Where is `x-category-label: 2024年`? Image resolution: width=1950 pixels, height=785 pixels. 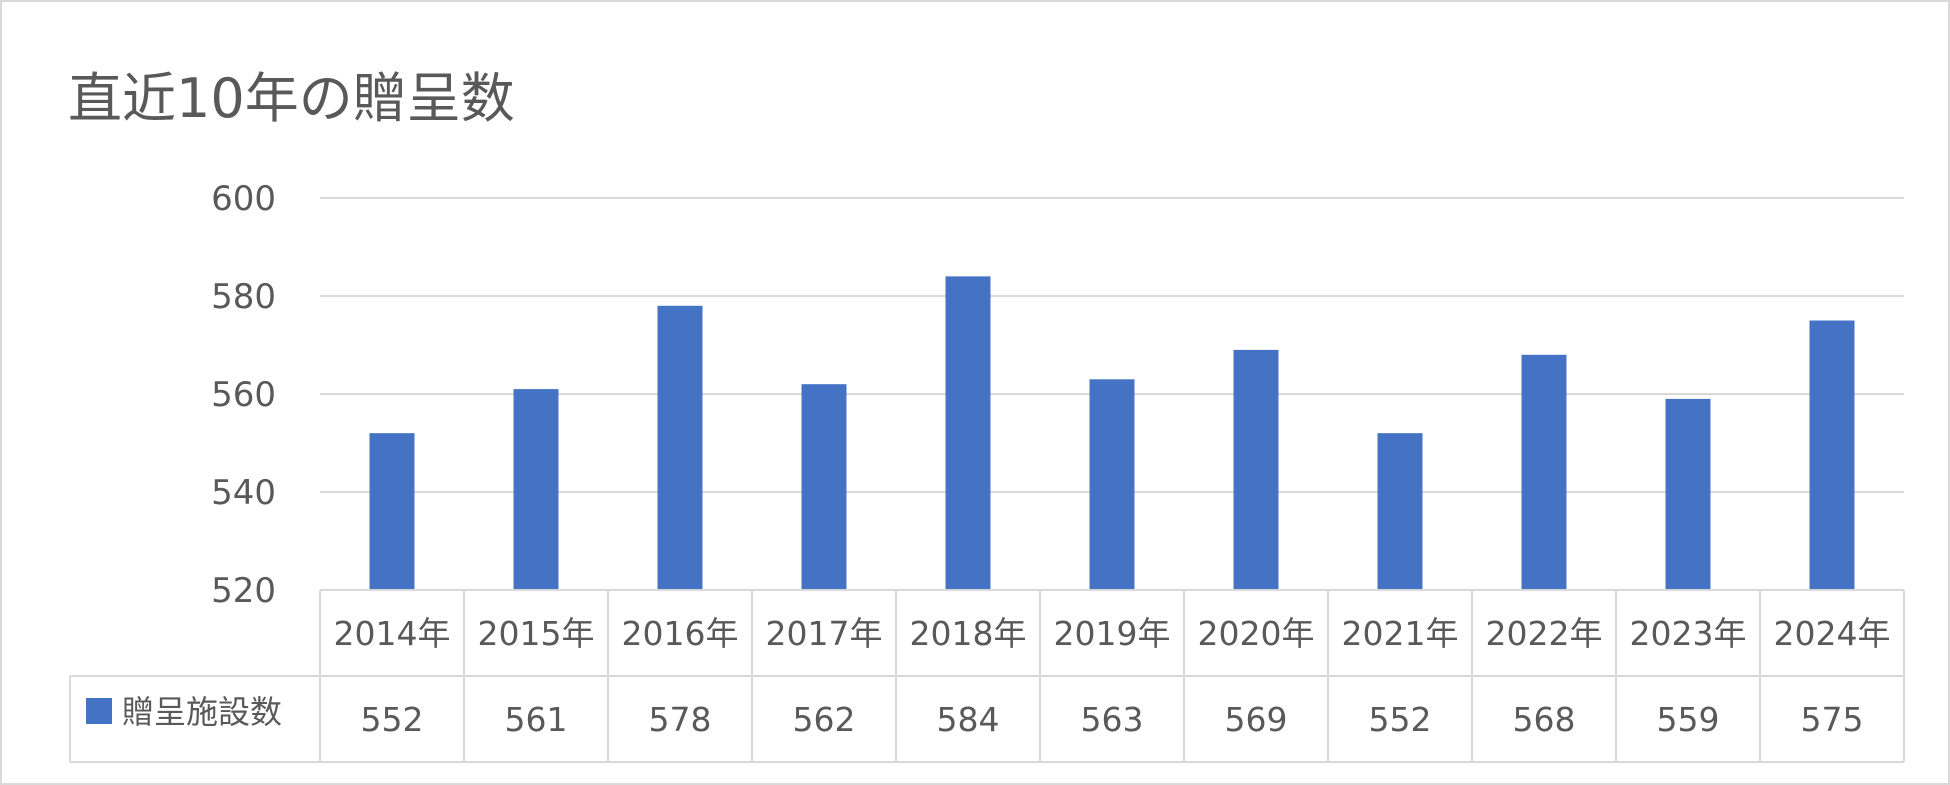 x-category-label: 2024年 is located at coordinates (1832, 633).